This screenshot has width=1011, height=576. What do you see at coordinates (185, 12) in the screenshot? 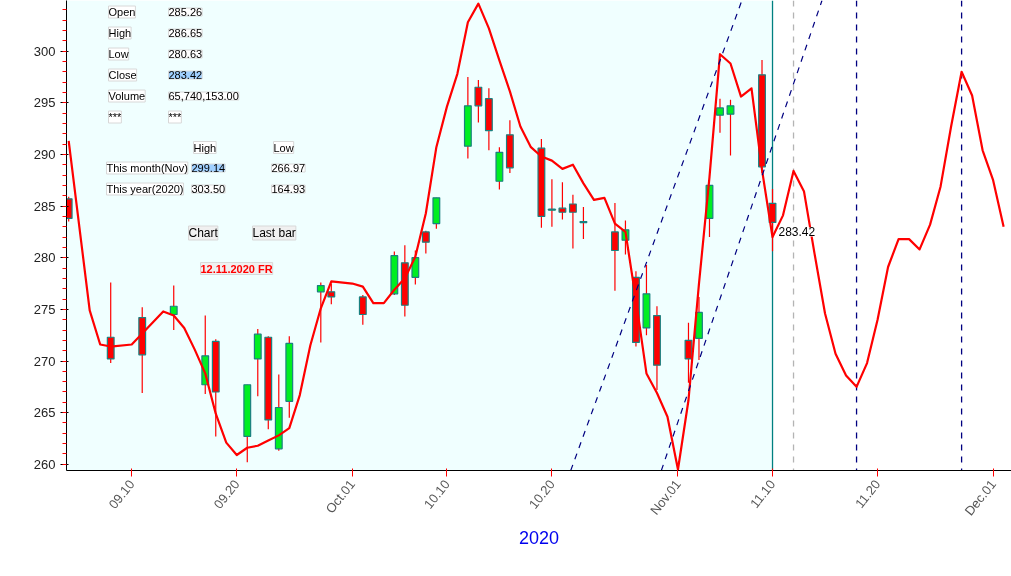
I see `annotation: 285.26` at bounding box center [185, 12].